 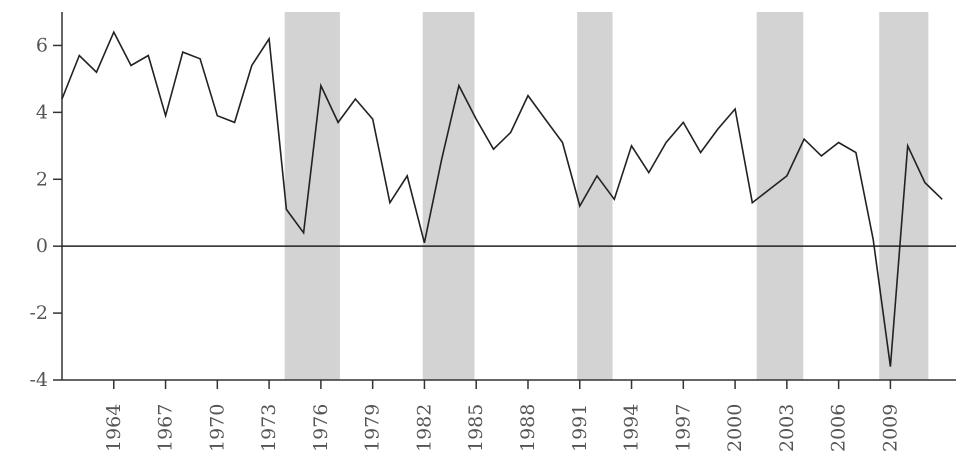 What do you see at coordinates (166, 428) in the screenshot?
I see `x-tick-label: 1967` at bounding box center [166, 428].